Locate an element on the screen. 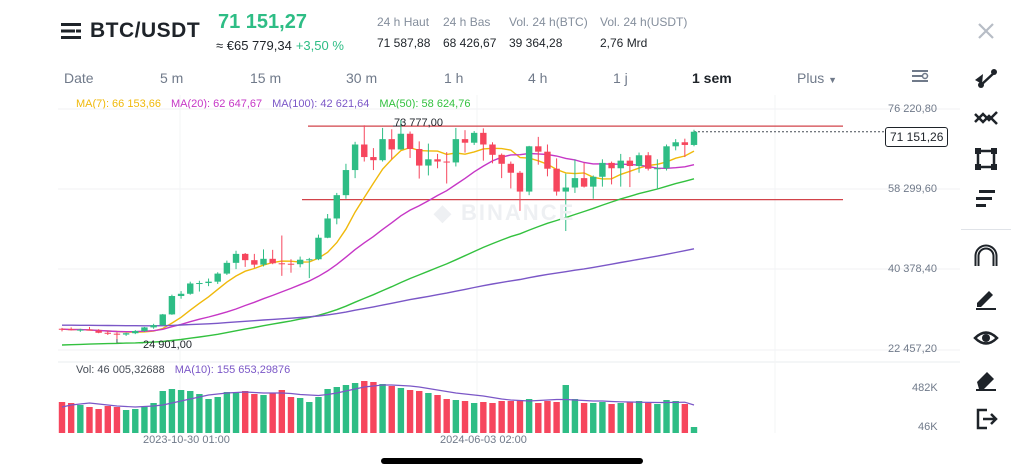  tab-1d: 1 j is located at coordinates (620, 78).